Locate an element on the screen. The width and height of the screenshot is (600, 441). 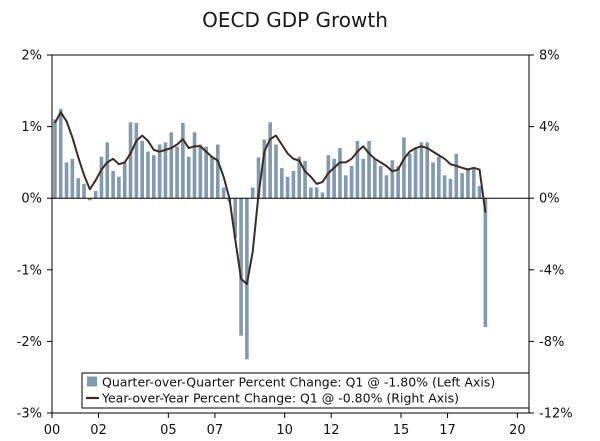
legend-box is located at coordinates (305, 390).